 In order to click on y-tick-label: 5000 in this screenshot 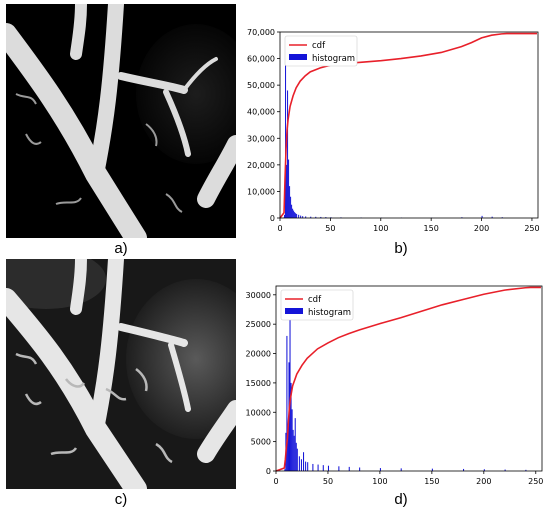, I will do `click(261, 442)`.